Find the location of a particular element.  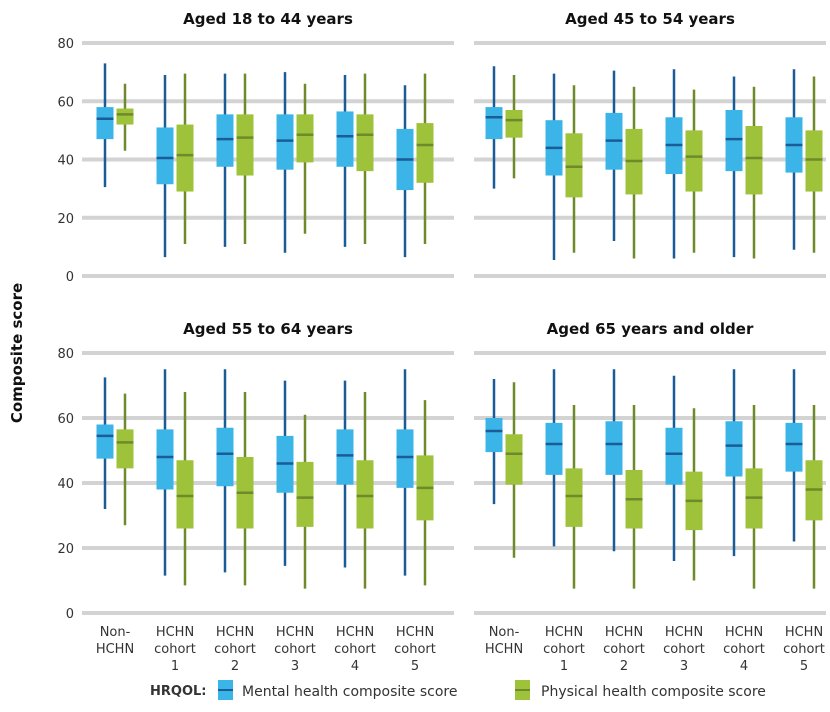

mental-1-5-box is located at coordinates (345, 139).